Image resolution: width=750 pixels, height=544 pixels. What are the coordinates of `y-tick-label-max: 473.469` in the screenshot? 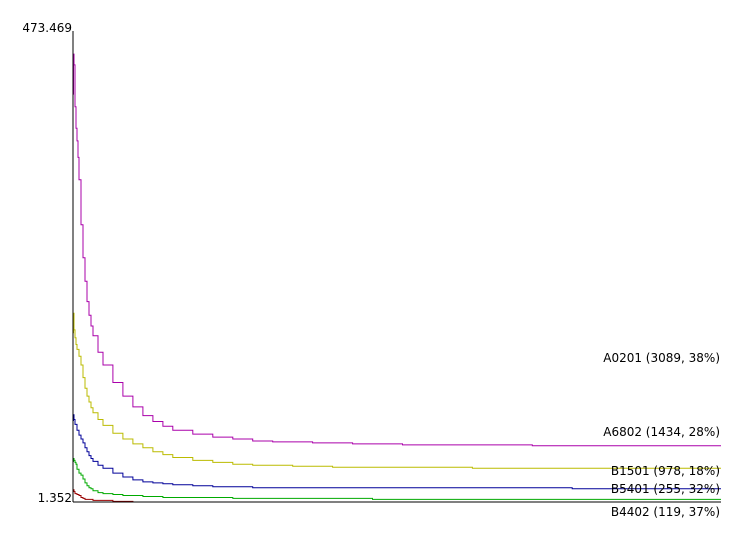 It's located at (47, 28).